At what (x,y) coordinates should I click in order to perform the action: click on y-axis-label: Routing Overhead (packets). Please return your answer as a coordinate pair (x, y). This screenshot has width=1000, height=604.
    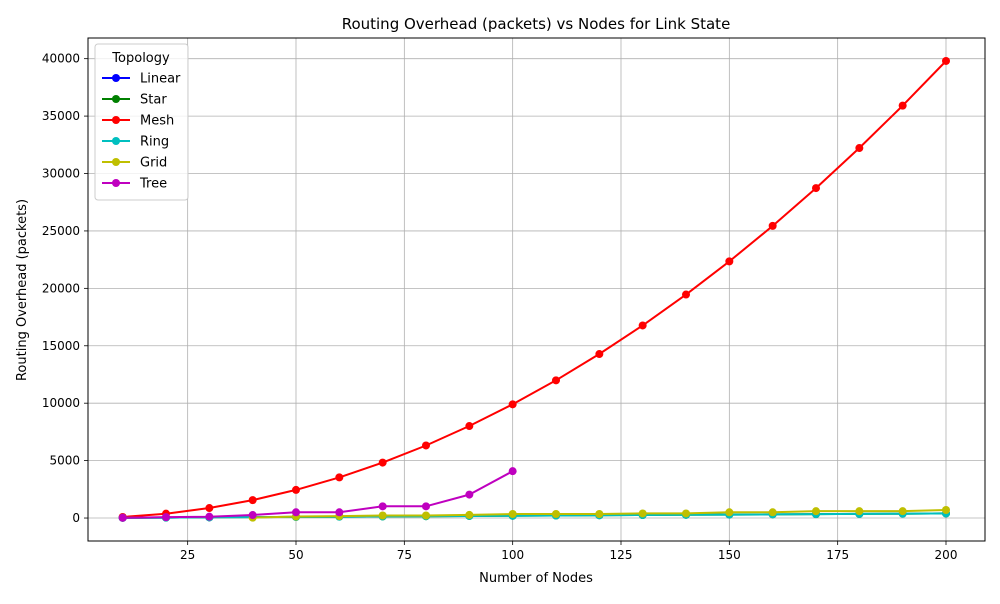
    Looking at the image, I should click on (22, 290).